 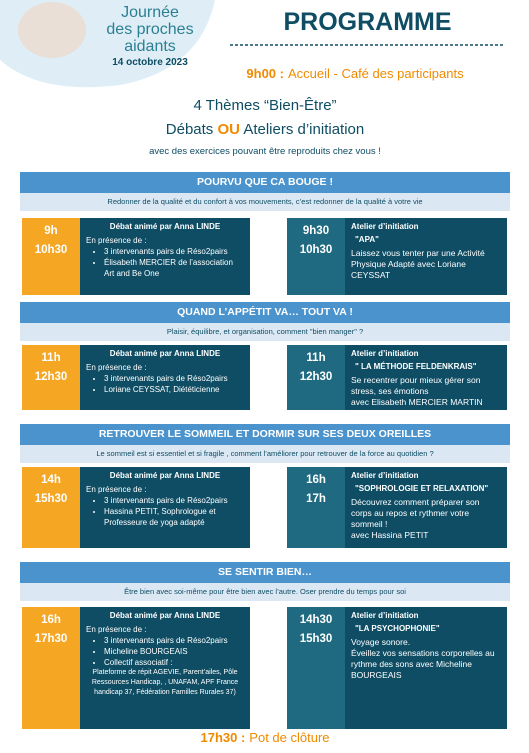 I want to click on time: 9h30, so click(x=316, y=231).